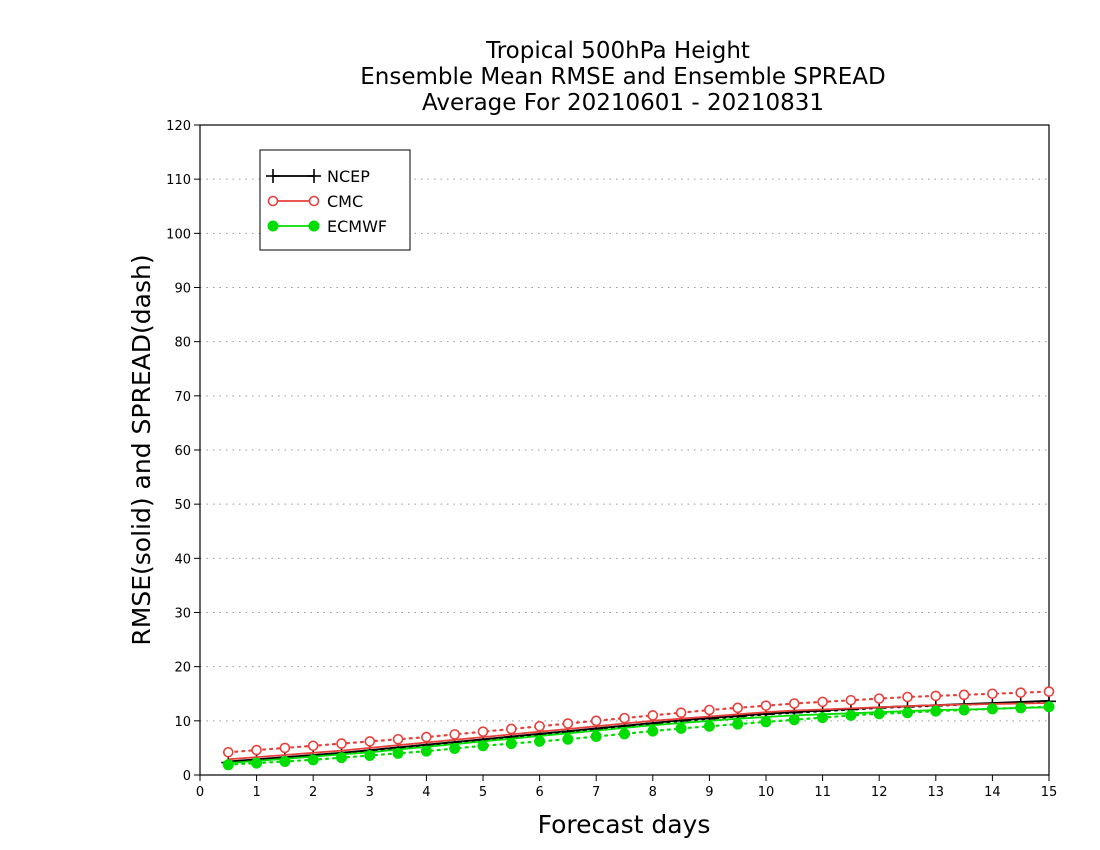 This screenshot has width=1100, height=850. I want to click on x-tick-label: 0, so click(200, 792).